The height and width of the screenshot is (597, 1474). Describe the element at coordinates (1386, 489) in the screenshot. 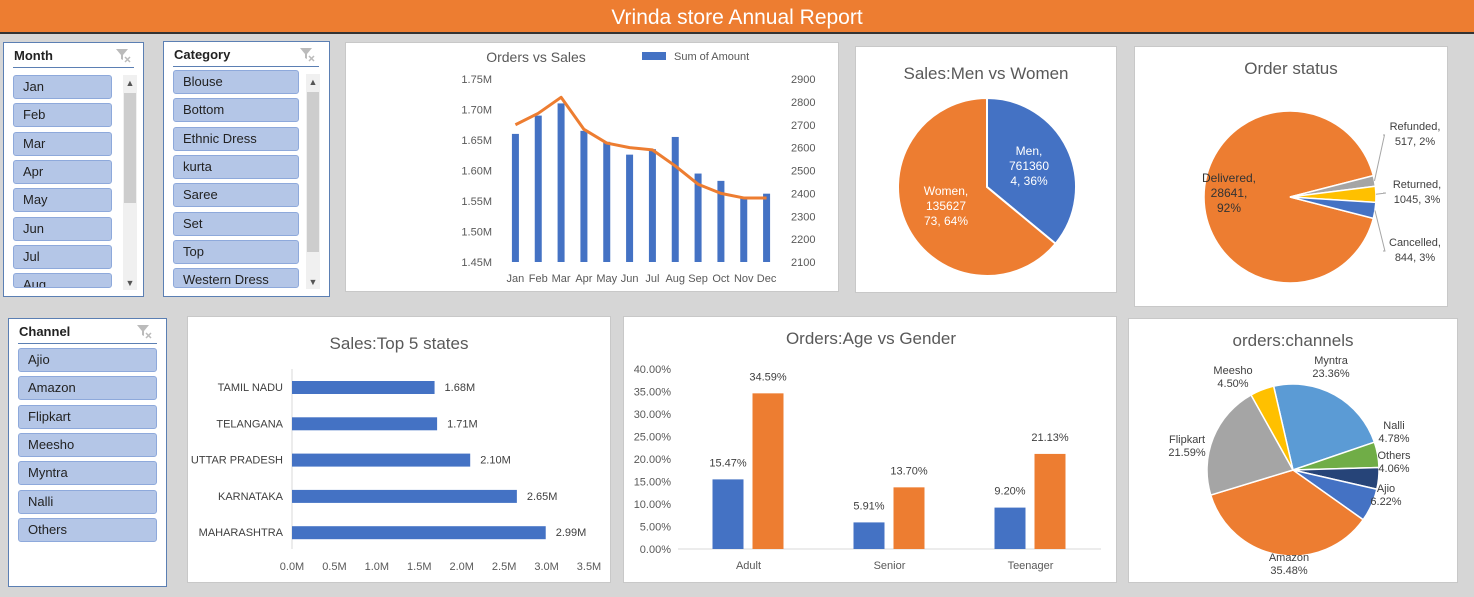

I see `data-label: Ajio` at that location.